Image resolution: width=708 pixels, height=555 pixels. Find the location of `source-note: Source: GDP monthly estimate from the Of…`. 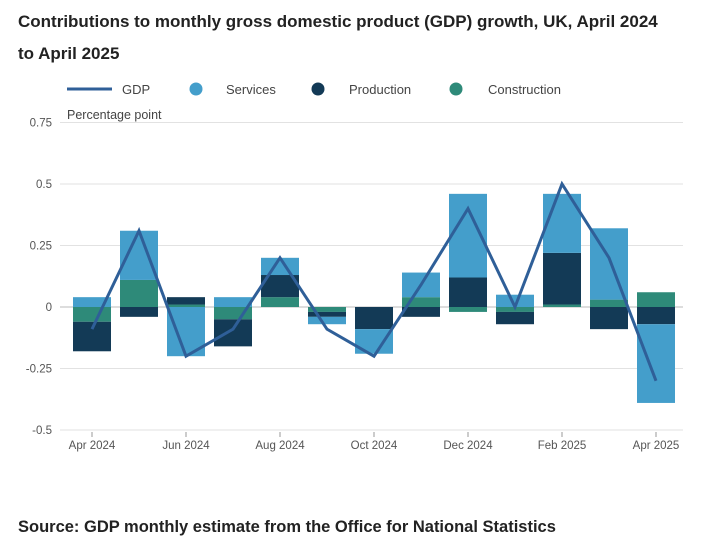

source-note: Source: GDP monthly estimate from the Of… is located at coordinates (287, 527).